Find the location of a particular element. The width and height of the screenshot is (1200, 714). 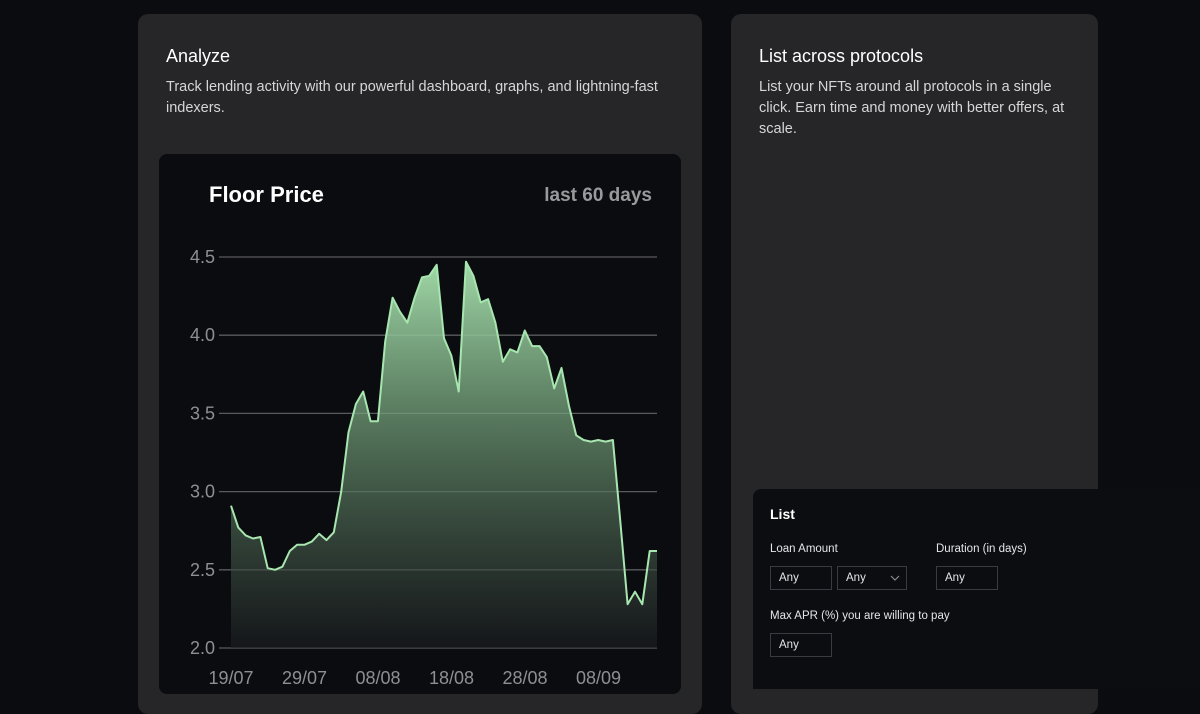

y-tick-label: 2.0 is located at coordinates (202, 648).